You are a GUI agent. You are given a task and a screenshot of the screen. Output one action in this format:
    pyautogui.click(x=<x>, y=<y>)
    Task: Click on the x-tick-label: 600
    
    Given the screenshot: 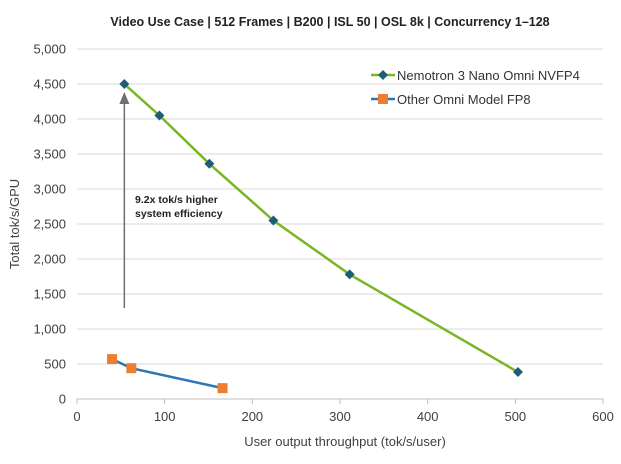 What is the action you would take?
    pyautogui.click(x=603, y=416)
    